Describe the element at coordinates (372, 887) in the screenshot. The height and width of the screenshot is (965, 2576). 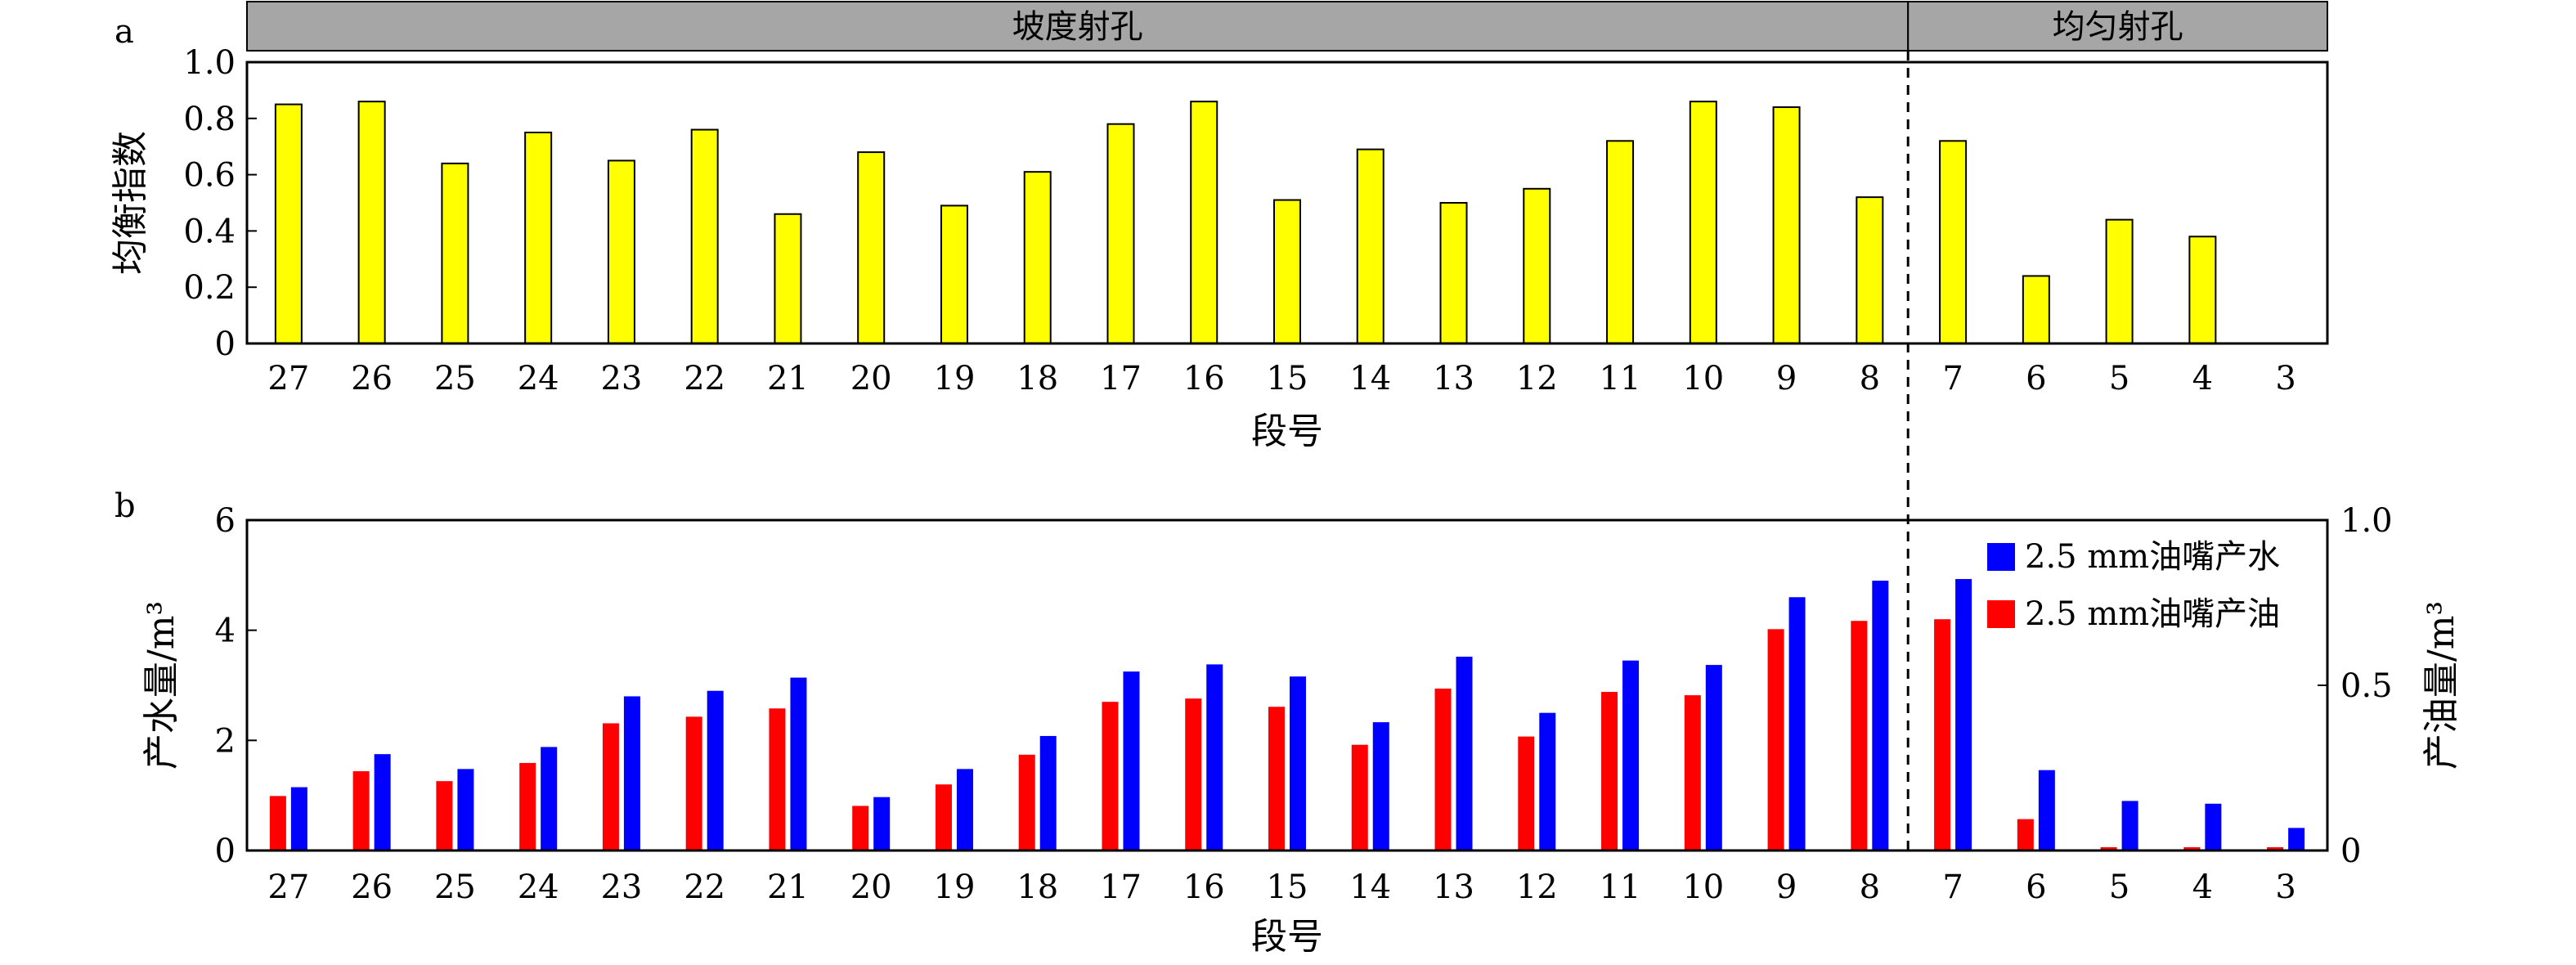
I see `x-tick-label-b: 26` at that location.